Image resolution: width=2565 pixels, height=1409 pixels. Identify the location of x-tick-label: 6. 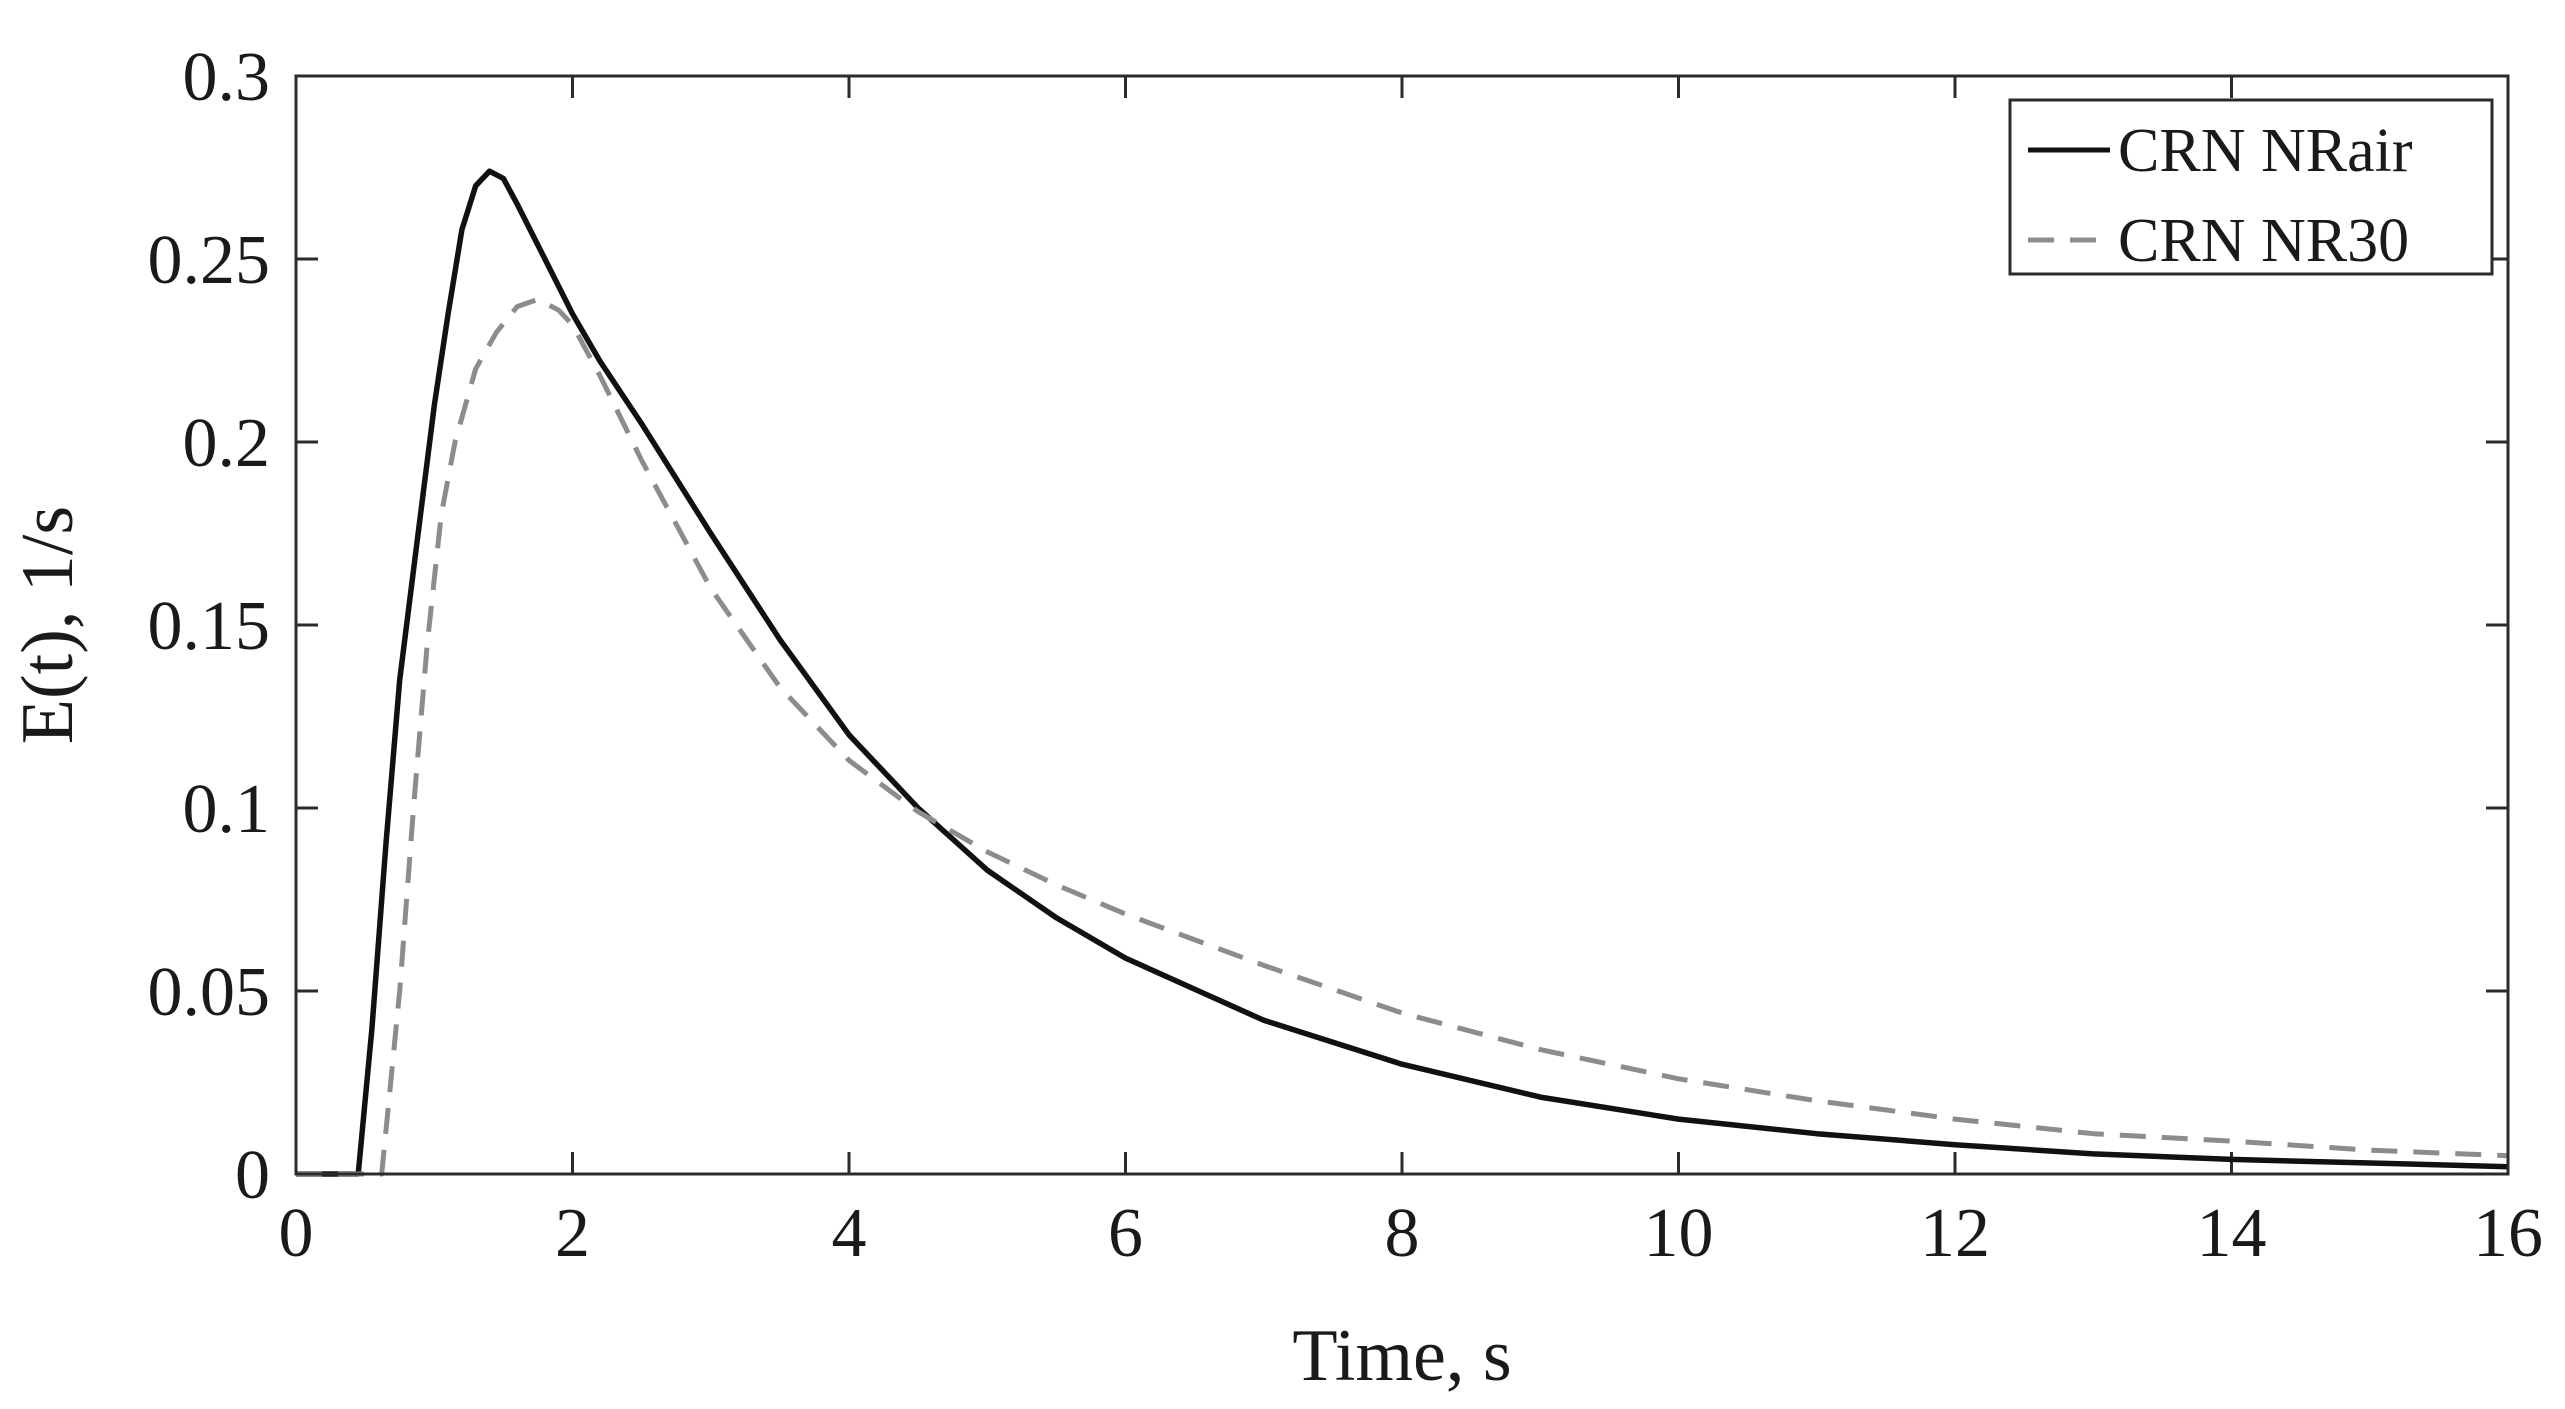
(1125, 1233).